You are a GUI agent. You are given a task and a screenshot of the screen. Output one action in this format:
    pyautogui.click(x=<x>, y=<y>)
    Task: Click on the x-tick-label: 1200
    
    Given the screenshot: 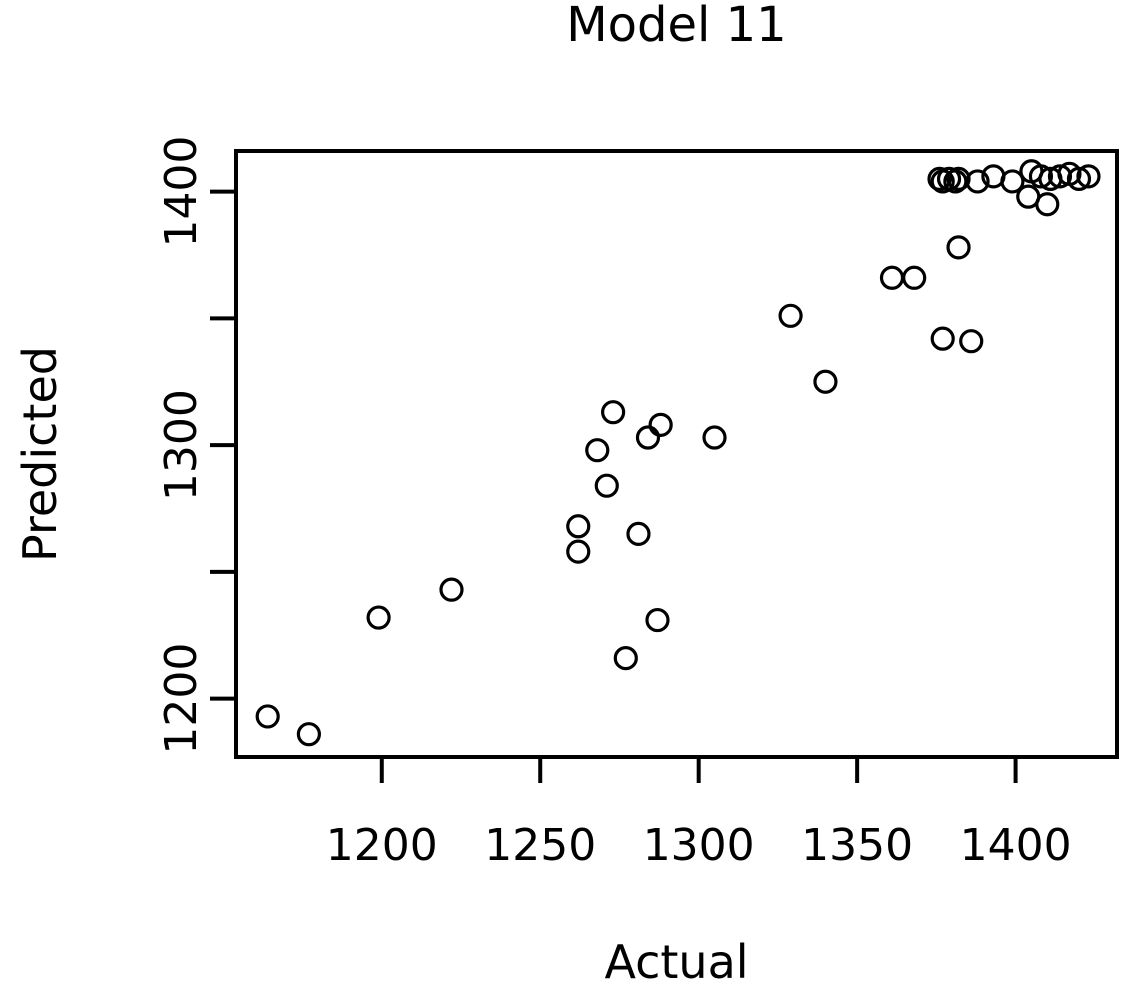 What is the action you would take?
    pyautogui.click(x=382, y=845)
    